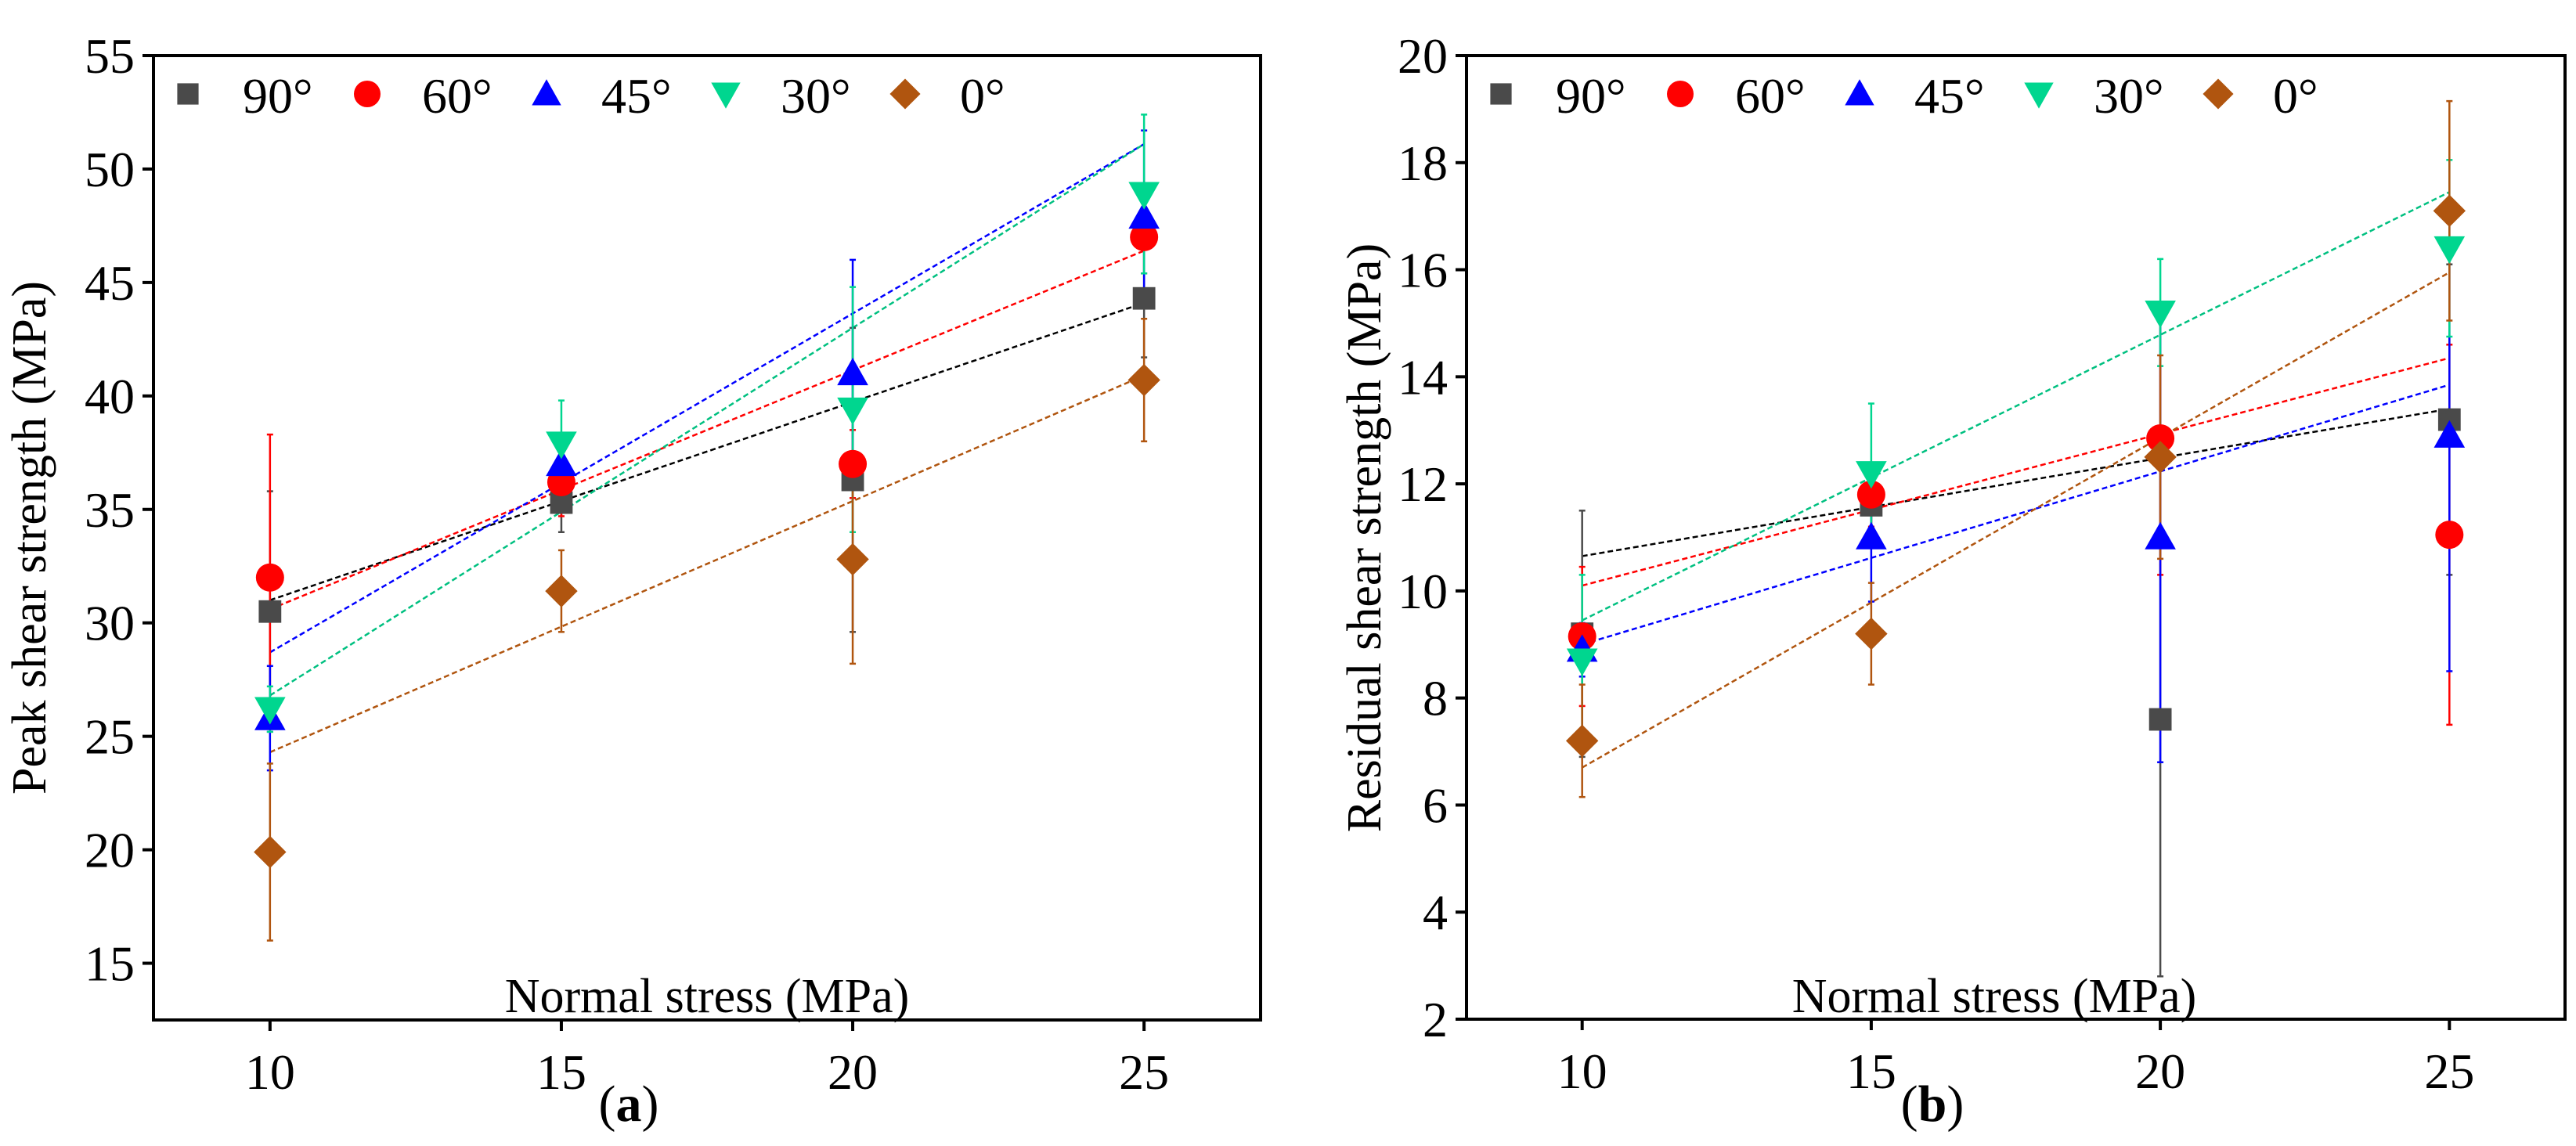 This screenshot has height=1146, width=2576. I want to click on y-axis-label: Peak shear strength (MPa), so click(29, 538).